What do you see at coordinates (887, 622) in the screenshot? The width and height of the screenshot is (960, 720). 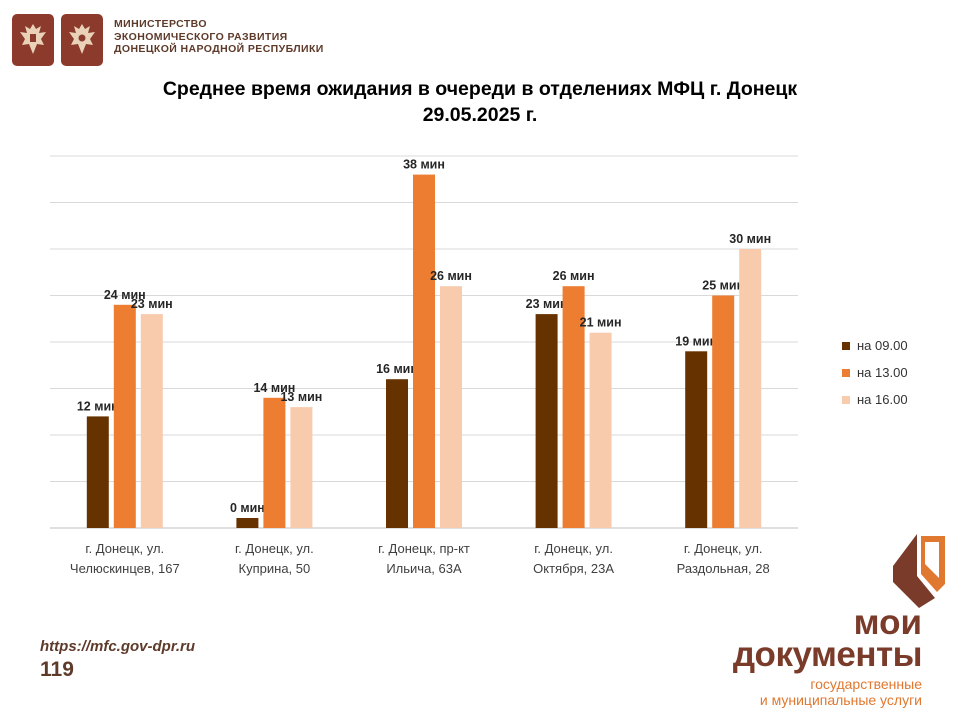 I see `brand-line-1: мои` at bounding box center [887, 622].